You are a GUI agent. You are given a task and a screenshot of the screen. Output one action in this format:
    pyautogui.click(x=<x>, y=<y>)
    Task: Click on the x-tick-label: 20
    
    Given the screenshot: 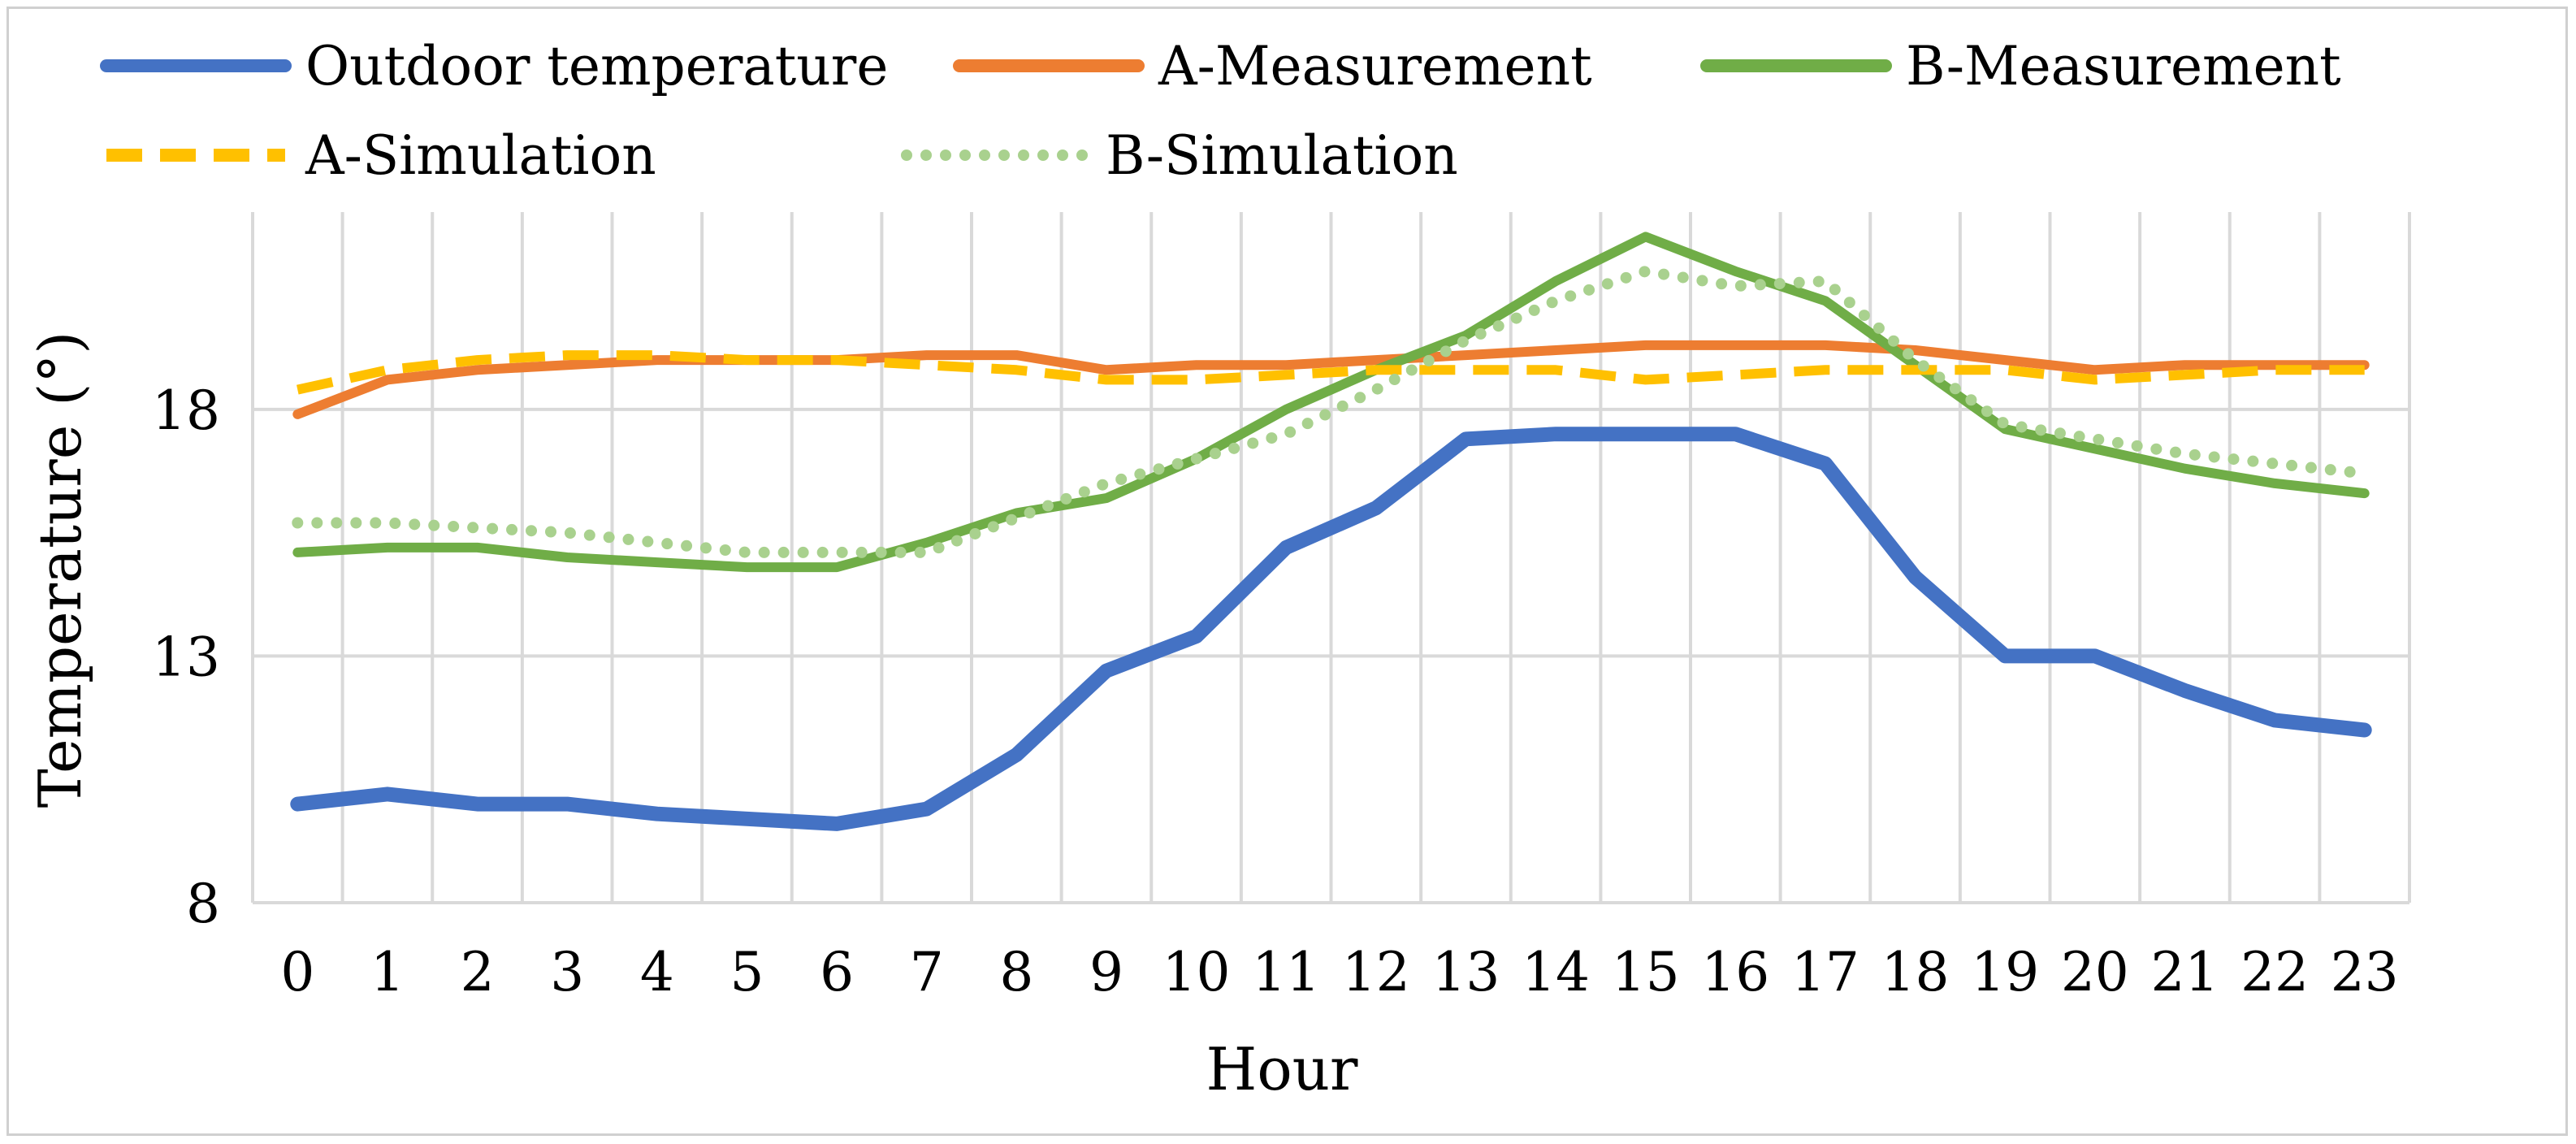 What is the action you would take?
    pyautogui.click(x=2095, y=972)
    